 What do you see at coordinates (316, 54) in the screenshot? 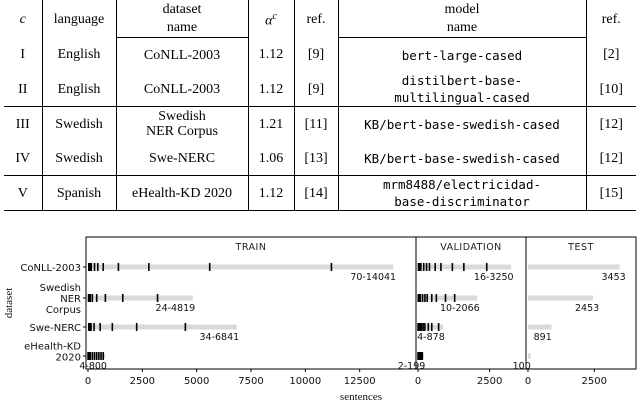
I see `cell-ref: [9]` at bounding box center [316, 54].